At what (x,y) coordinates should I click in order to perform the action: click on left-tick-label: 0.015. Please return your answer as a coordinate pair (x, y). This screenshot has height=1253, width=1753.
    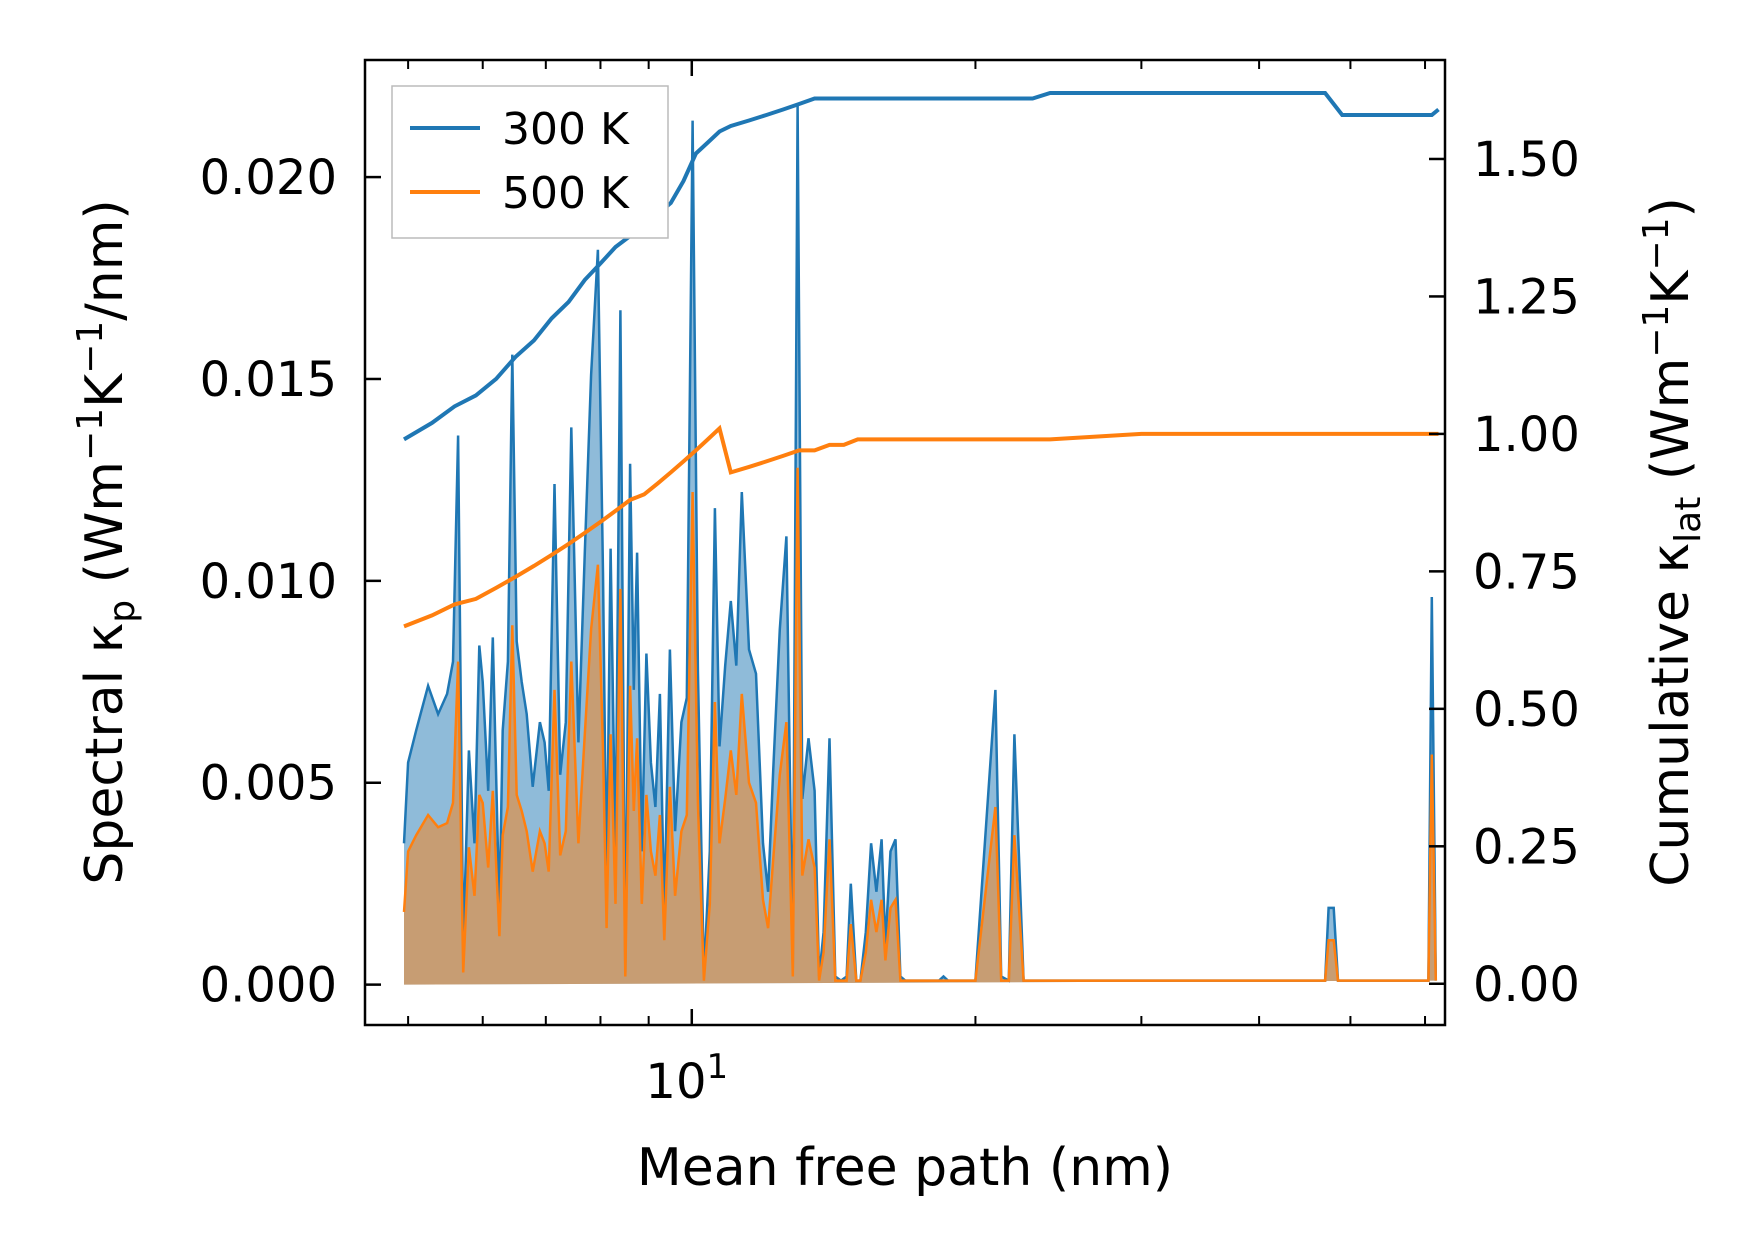
    Looking at the image, I should click on (268, 380).